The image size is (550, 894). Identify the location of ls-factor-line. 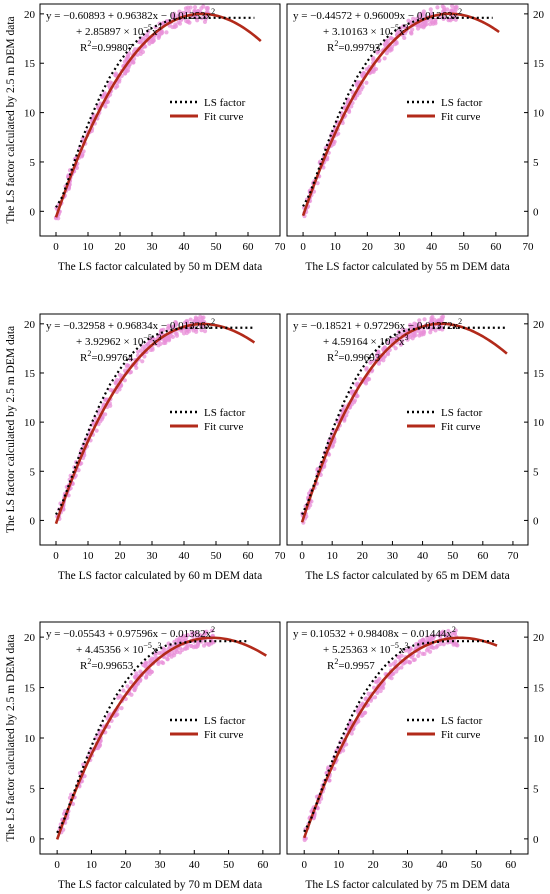
(155, 421).